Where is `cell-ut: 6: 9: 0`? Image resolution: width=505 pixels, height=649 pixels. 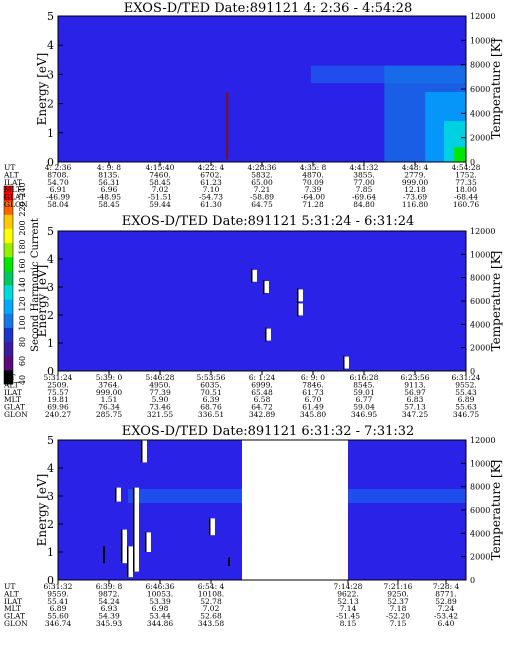 cell-ut: 6: 9: 0 is located at coordinates (313, 377).